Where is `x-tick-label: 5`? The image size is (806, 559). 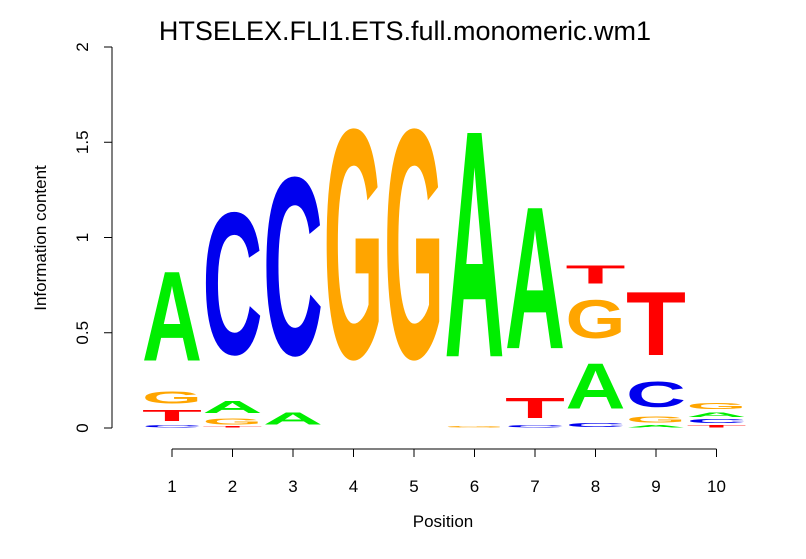
x-tick-label: 5 is located at coordinates (413, 486).